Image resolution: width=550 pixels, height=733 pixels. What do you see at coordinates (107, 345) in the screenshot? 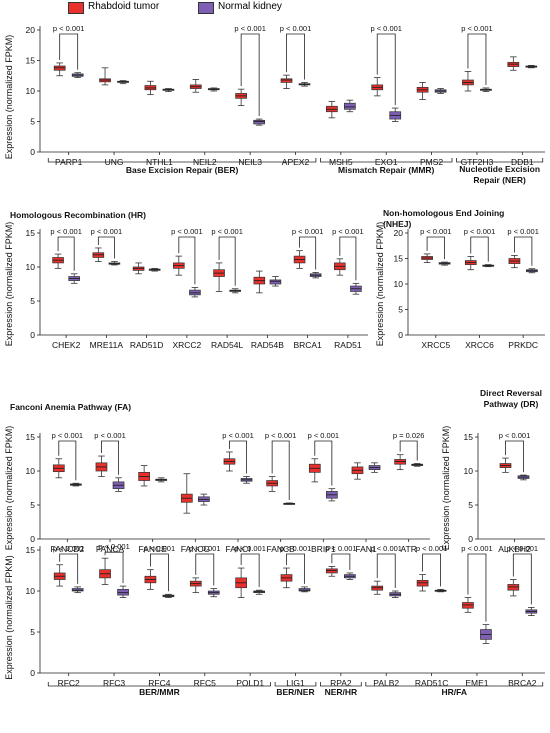
I see `x-tick-label: MRE11A` at bounding box center [107, 345].